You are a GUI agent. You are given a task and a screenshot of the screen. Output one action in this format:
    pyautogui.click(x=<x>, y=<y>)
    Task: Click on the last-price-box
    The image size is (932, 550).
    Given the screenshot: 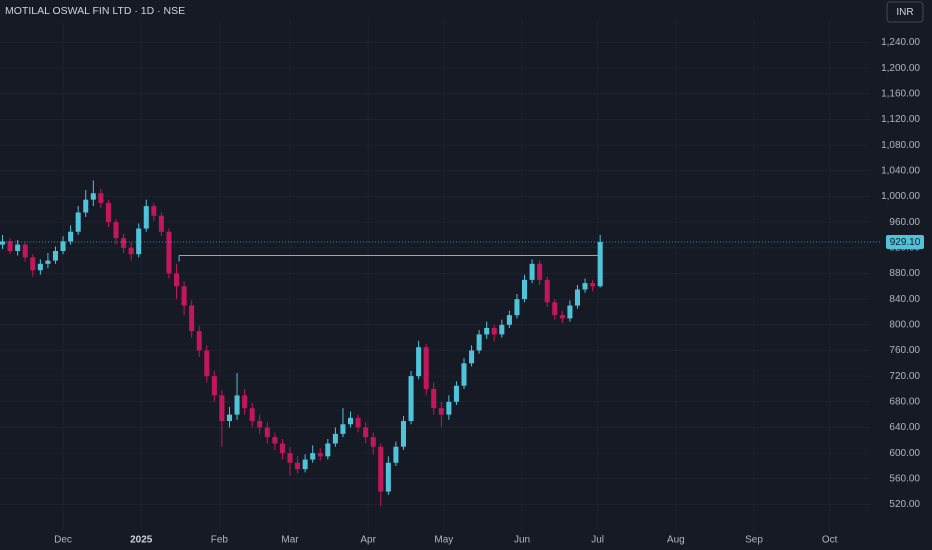 What is the action you would take?
    pyautogui.click(x=905, y=241)
    